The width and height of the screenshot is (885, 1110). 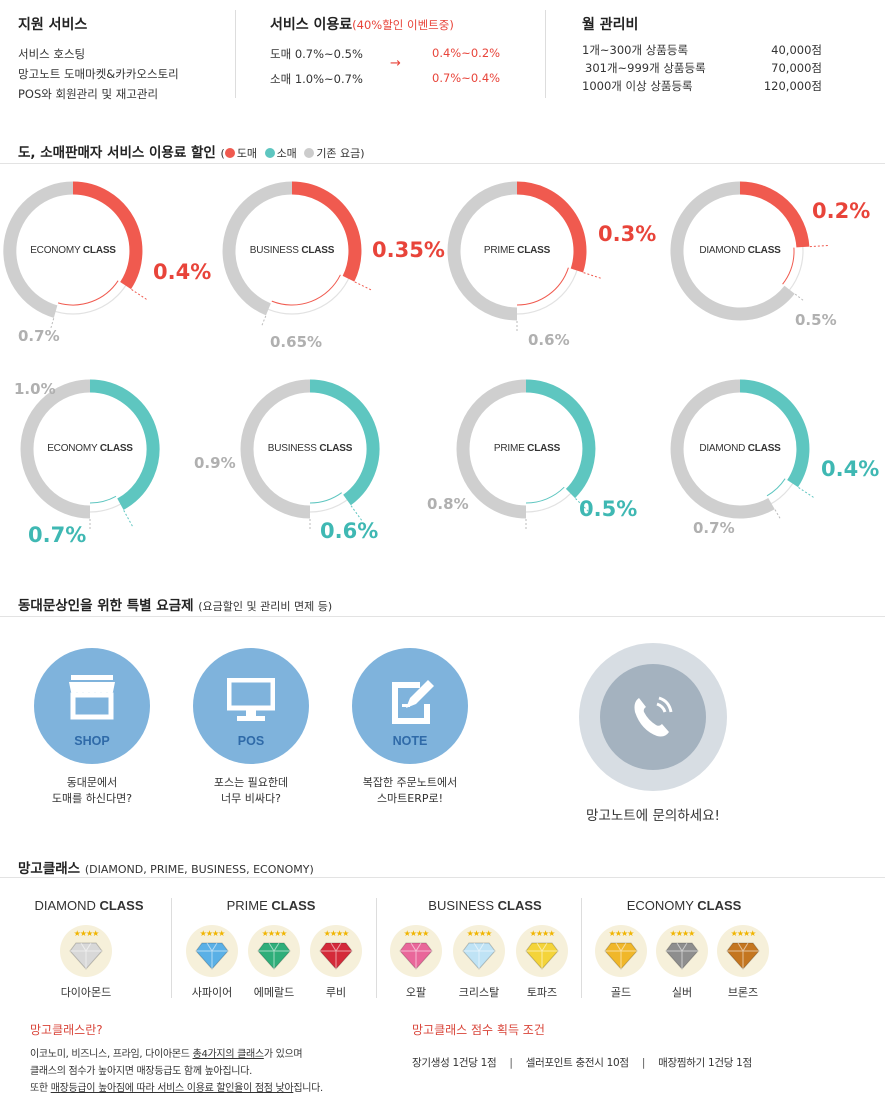 What do you see at coordinates (176, 1054) in the screenshot?
I see `what-line: 이코노미, 비즈니스, 프라임, 다이아몬드 총4가지의 클래스가 있으며` at bounding box center [176, 1054].